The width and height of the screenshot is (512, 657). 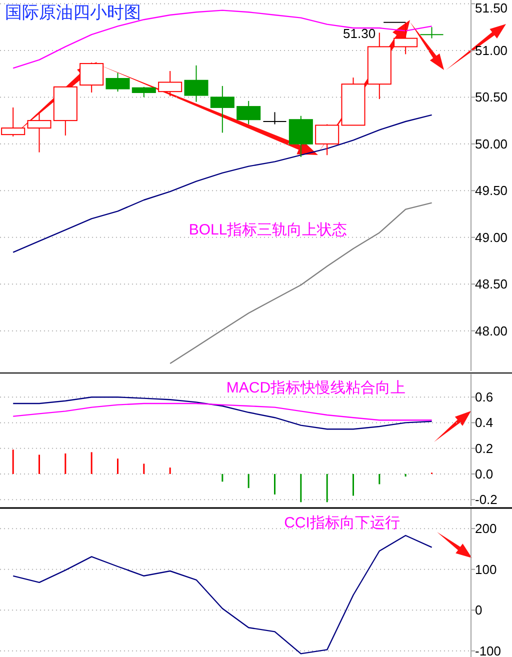 What do you see at coordinates (484, 422) in the screenshot?
I see `y-tick-label: 0.4` at bounding box center [484, 422].